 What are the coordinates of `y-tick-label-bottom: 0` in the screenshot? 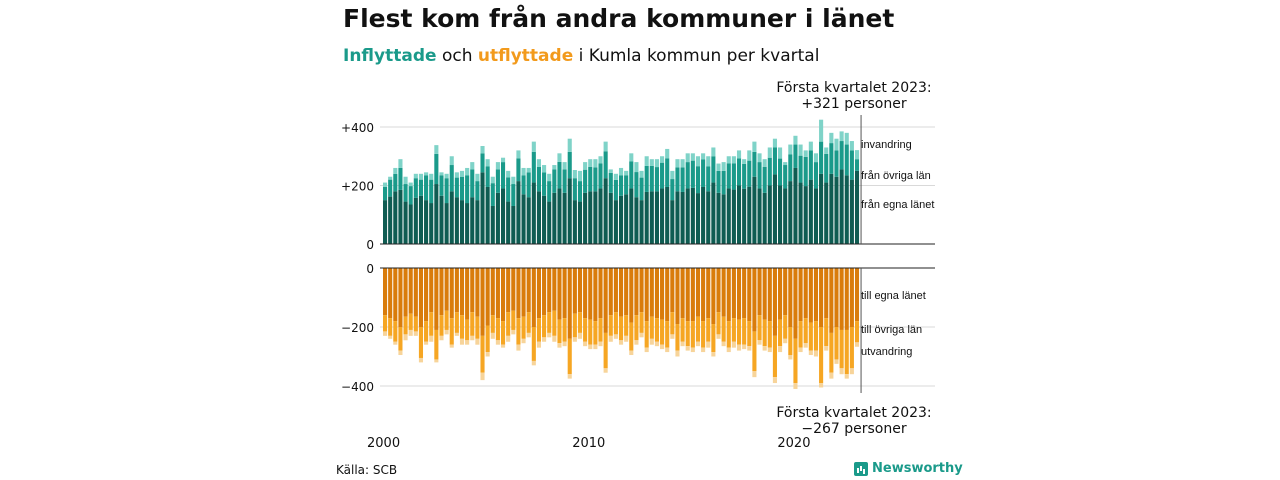 It's located at (370, 269).